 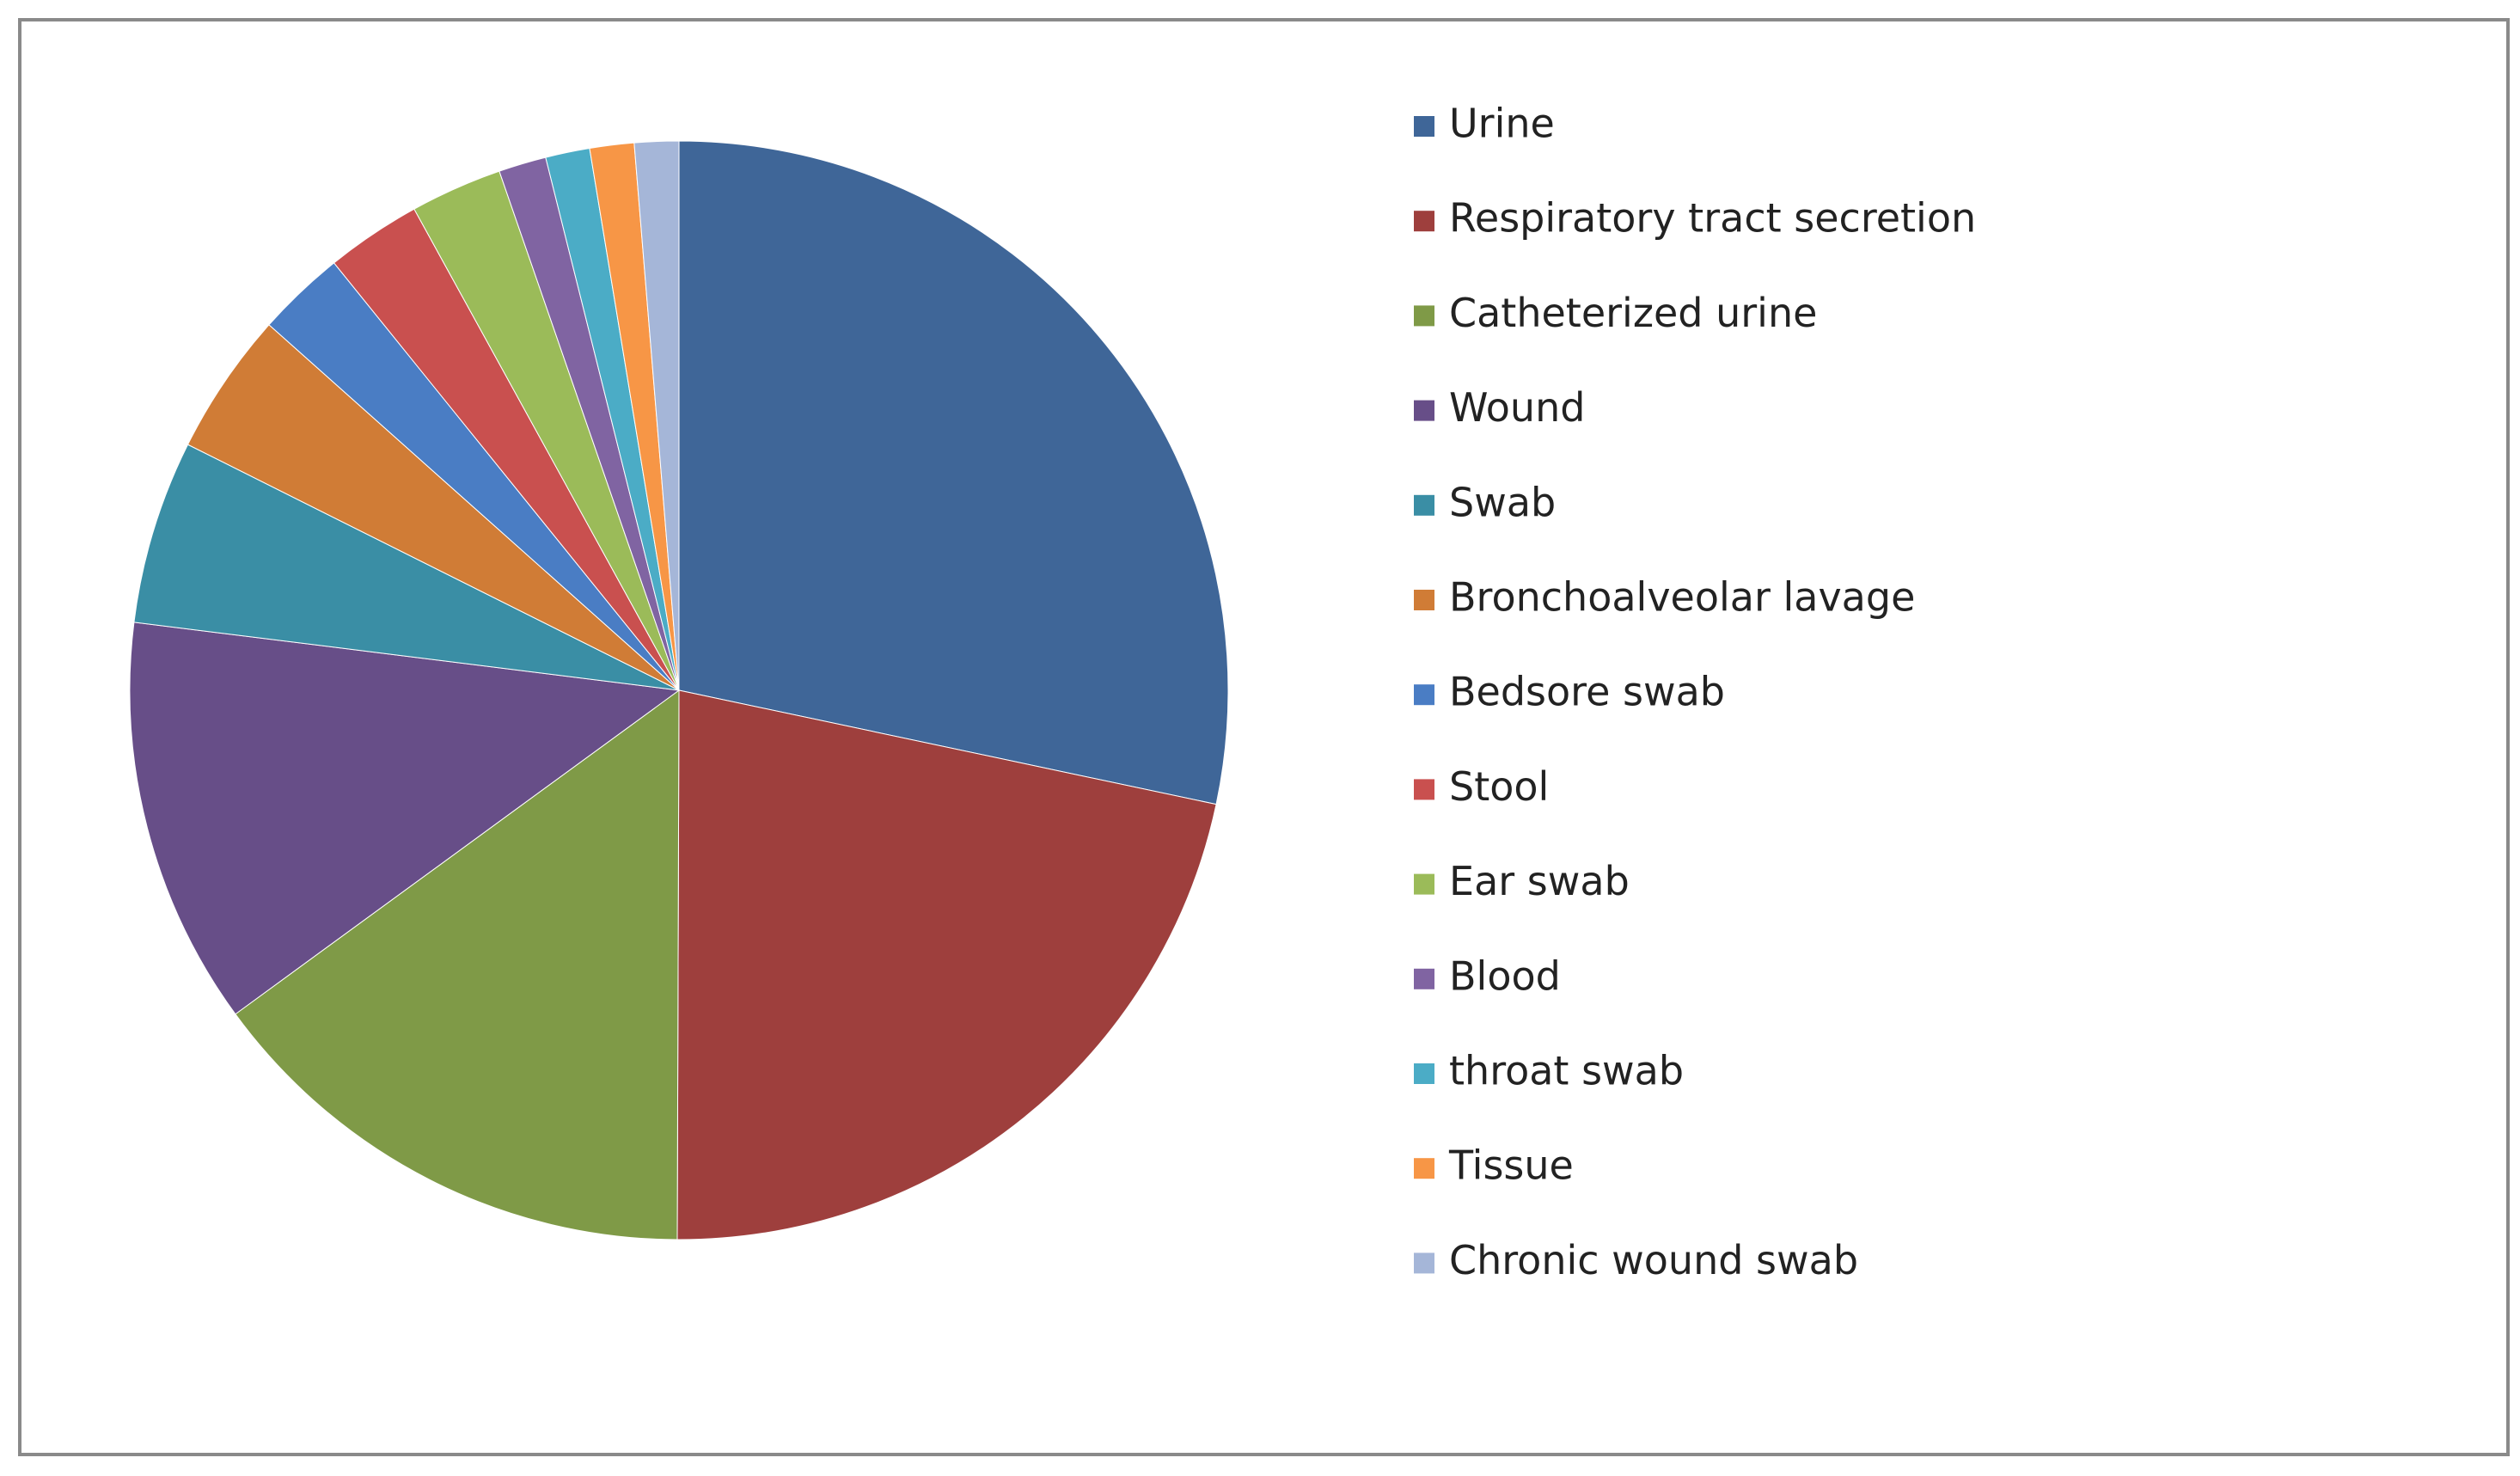 What do you see at coordinates (1712, 218) in the screenshot?
I see `legend-label: Respiratory tract secretion` at bounding box center [1712, 218].